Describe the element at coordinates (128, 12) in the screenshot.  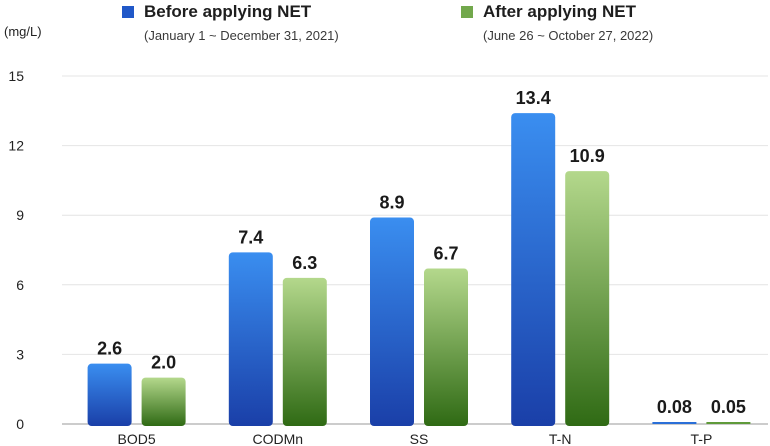
I see `legend-swatch-before` at that location.